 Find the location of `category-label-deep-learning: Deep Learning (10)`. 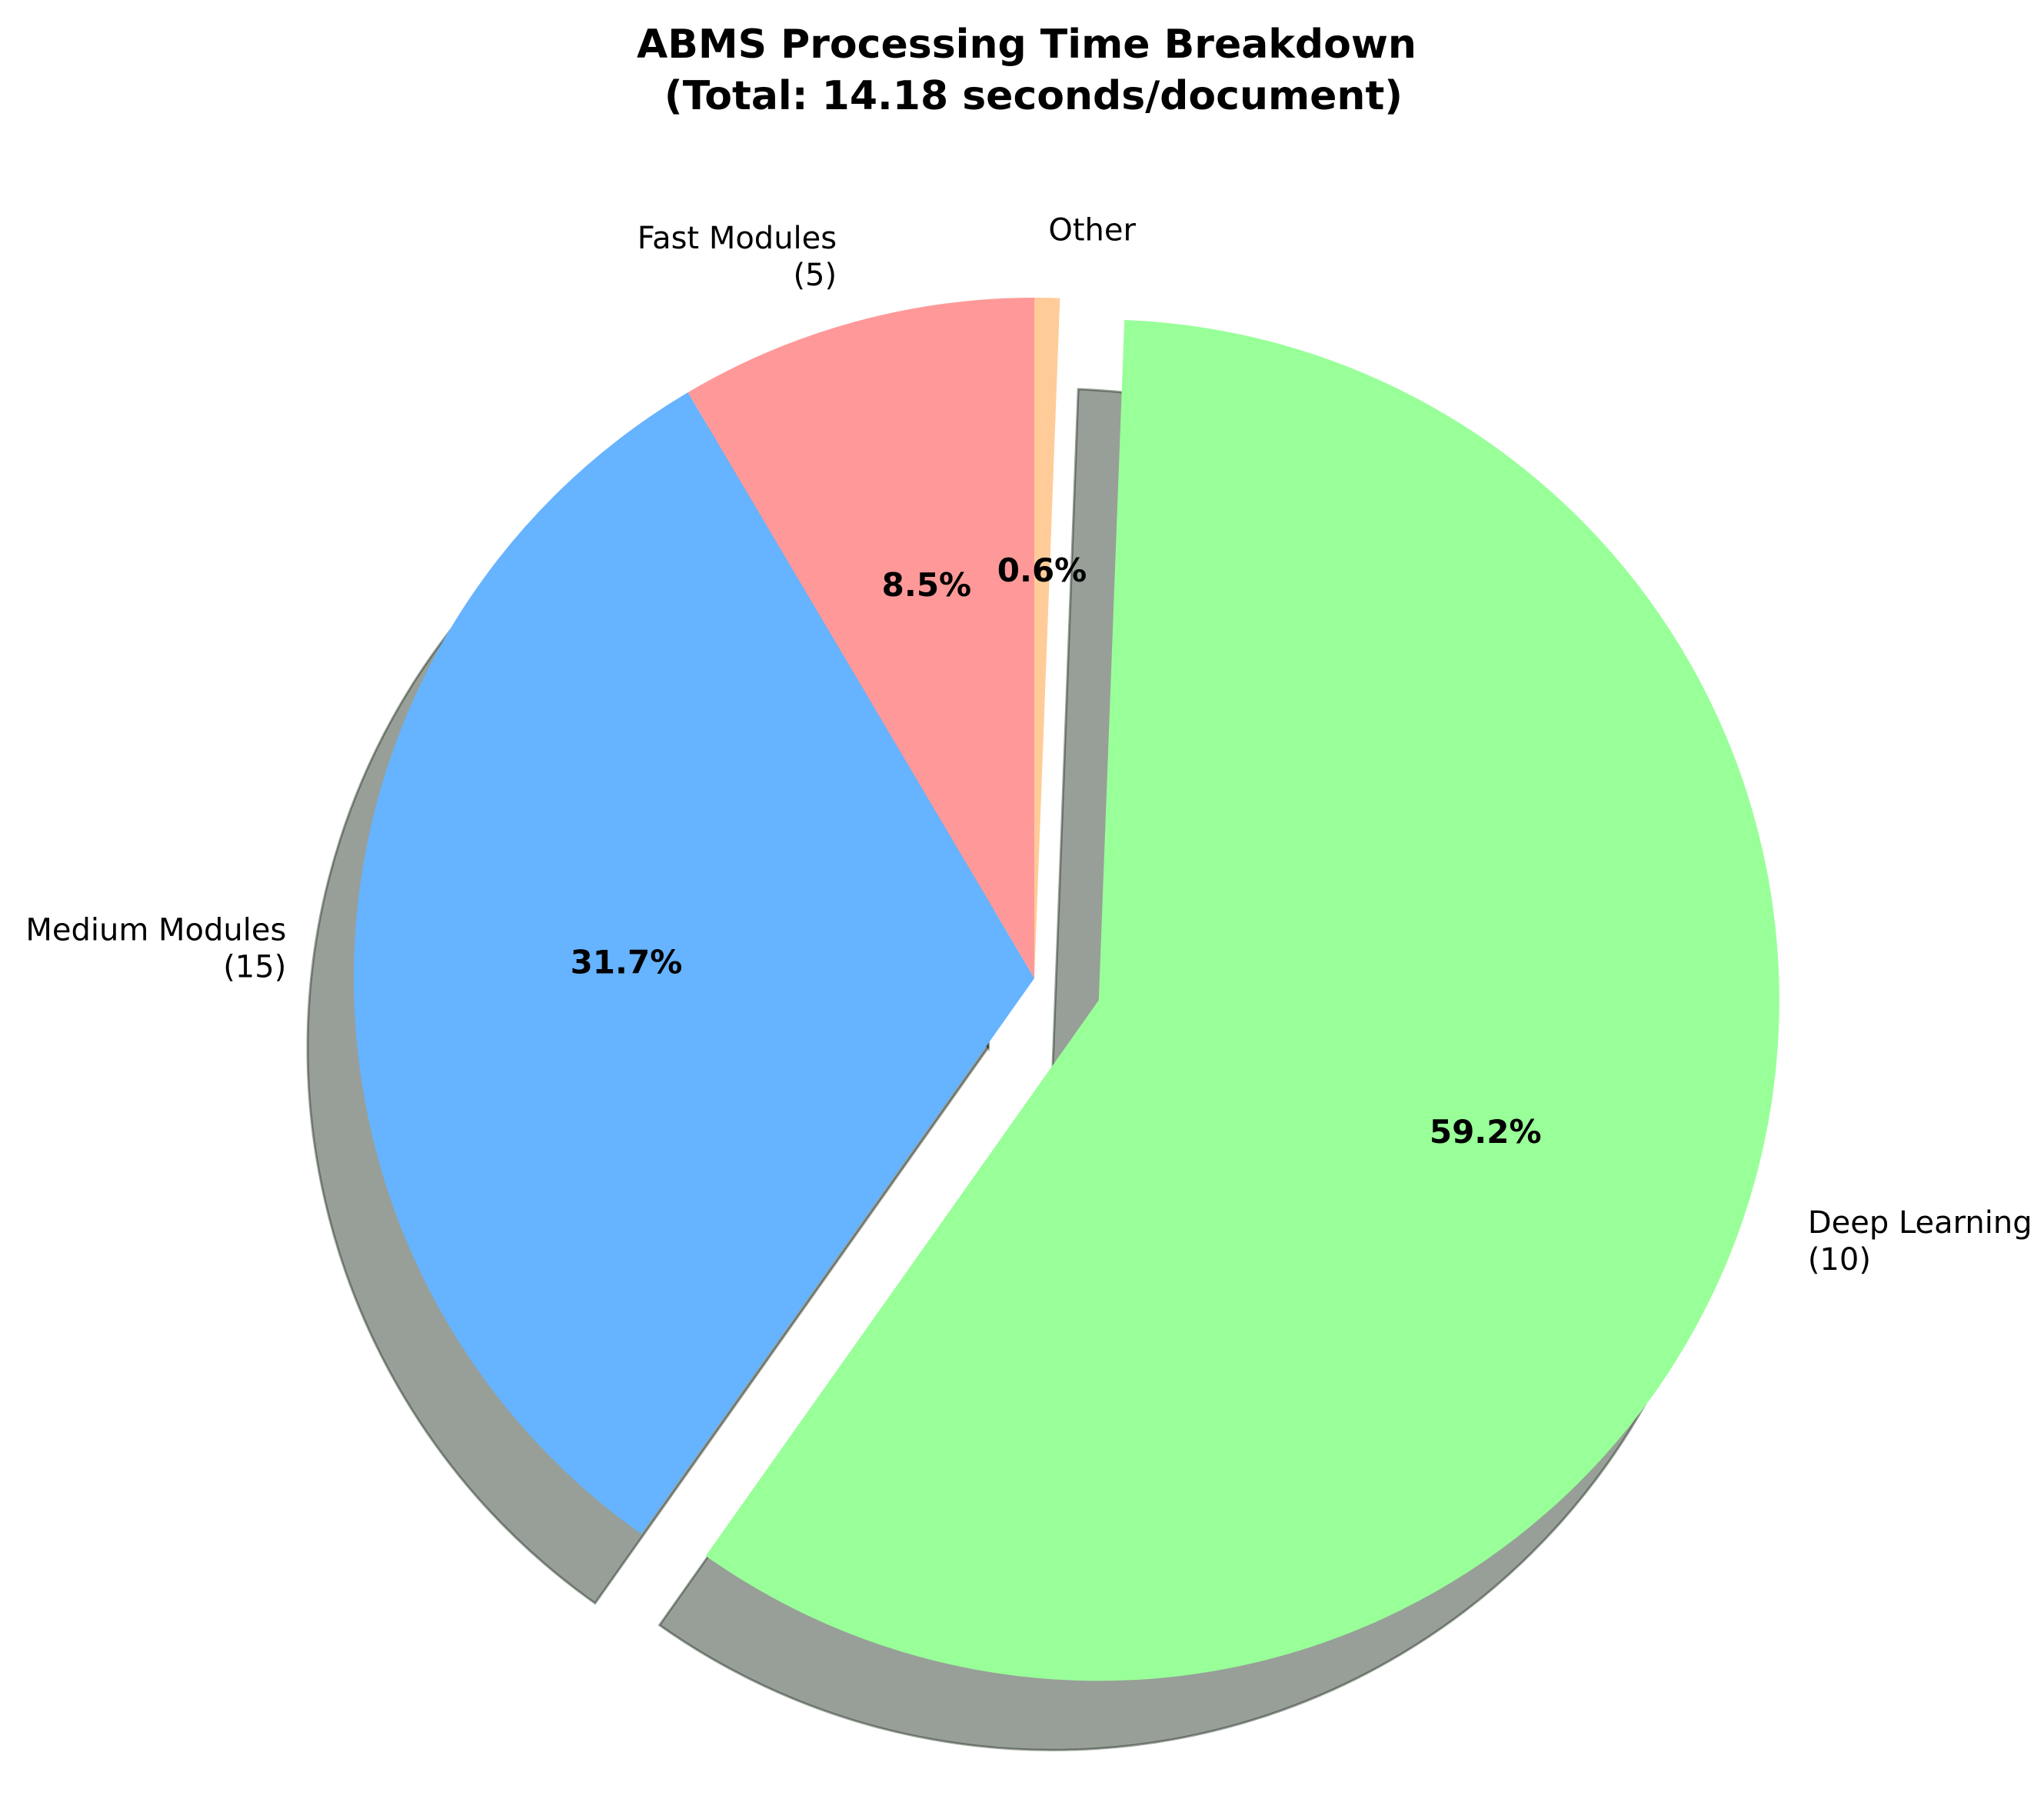

category-label-deep-learning: Deep Learning (10) is located at coordinates (1920, 1241).